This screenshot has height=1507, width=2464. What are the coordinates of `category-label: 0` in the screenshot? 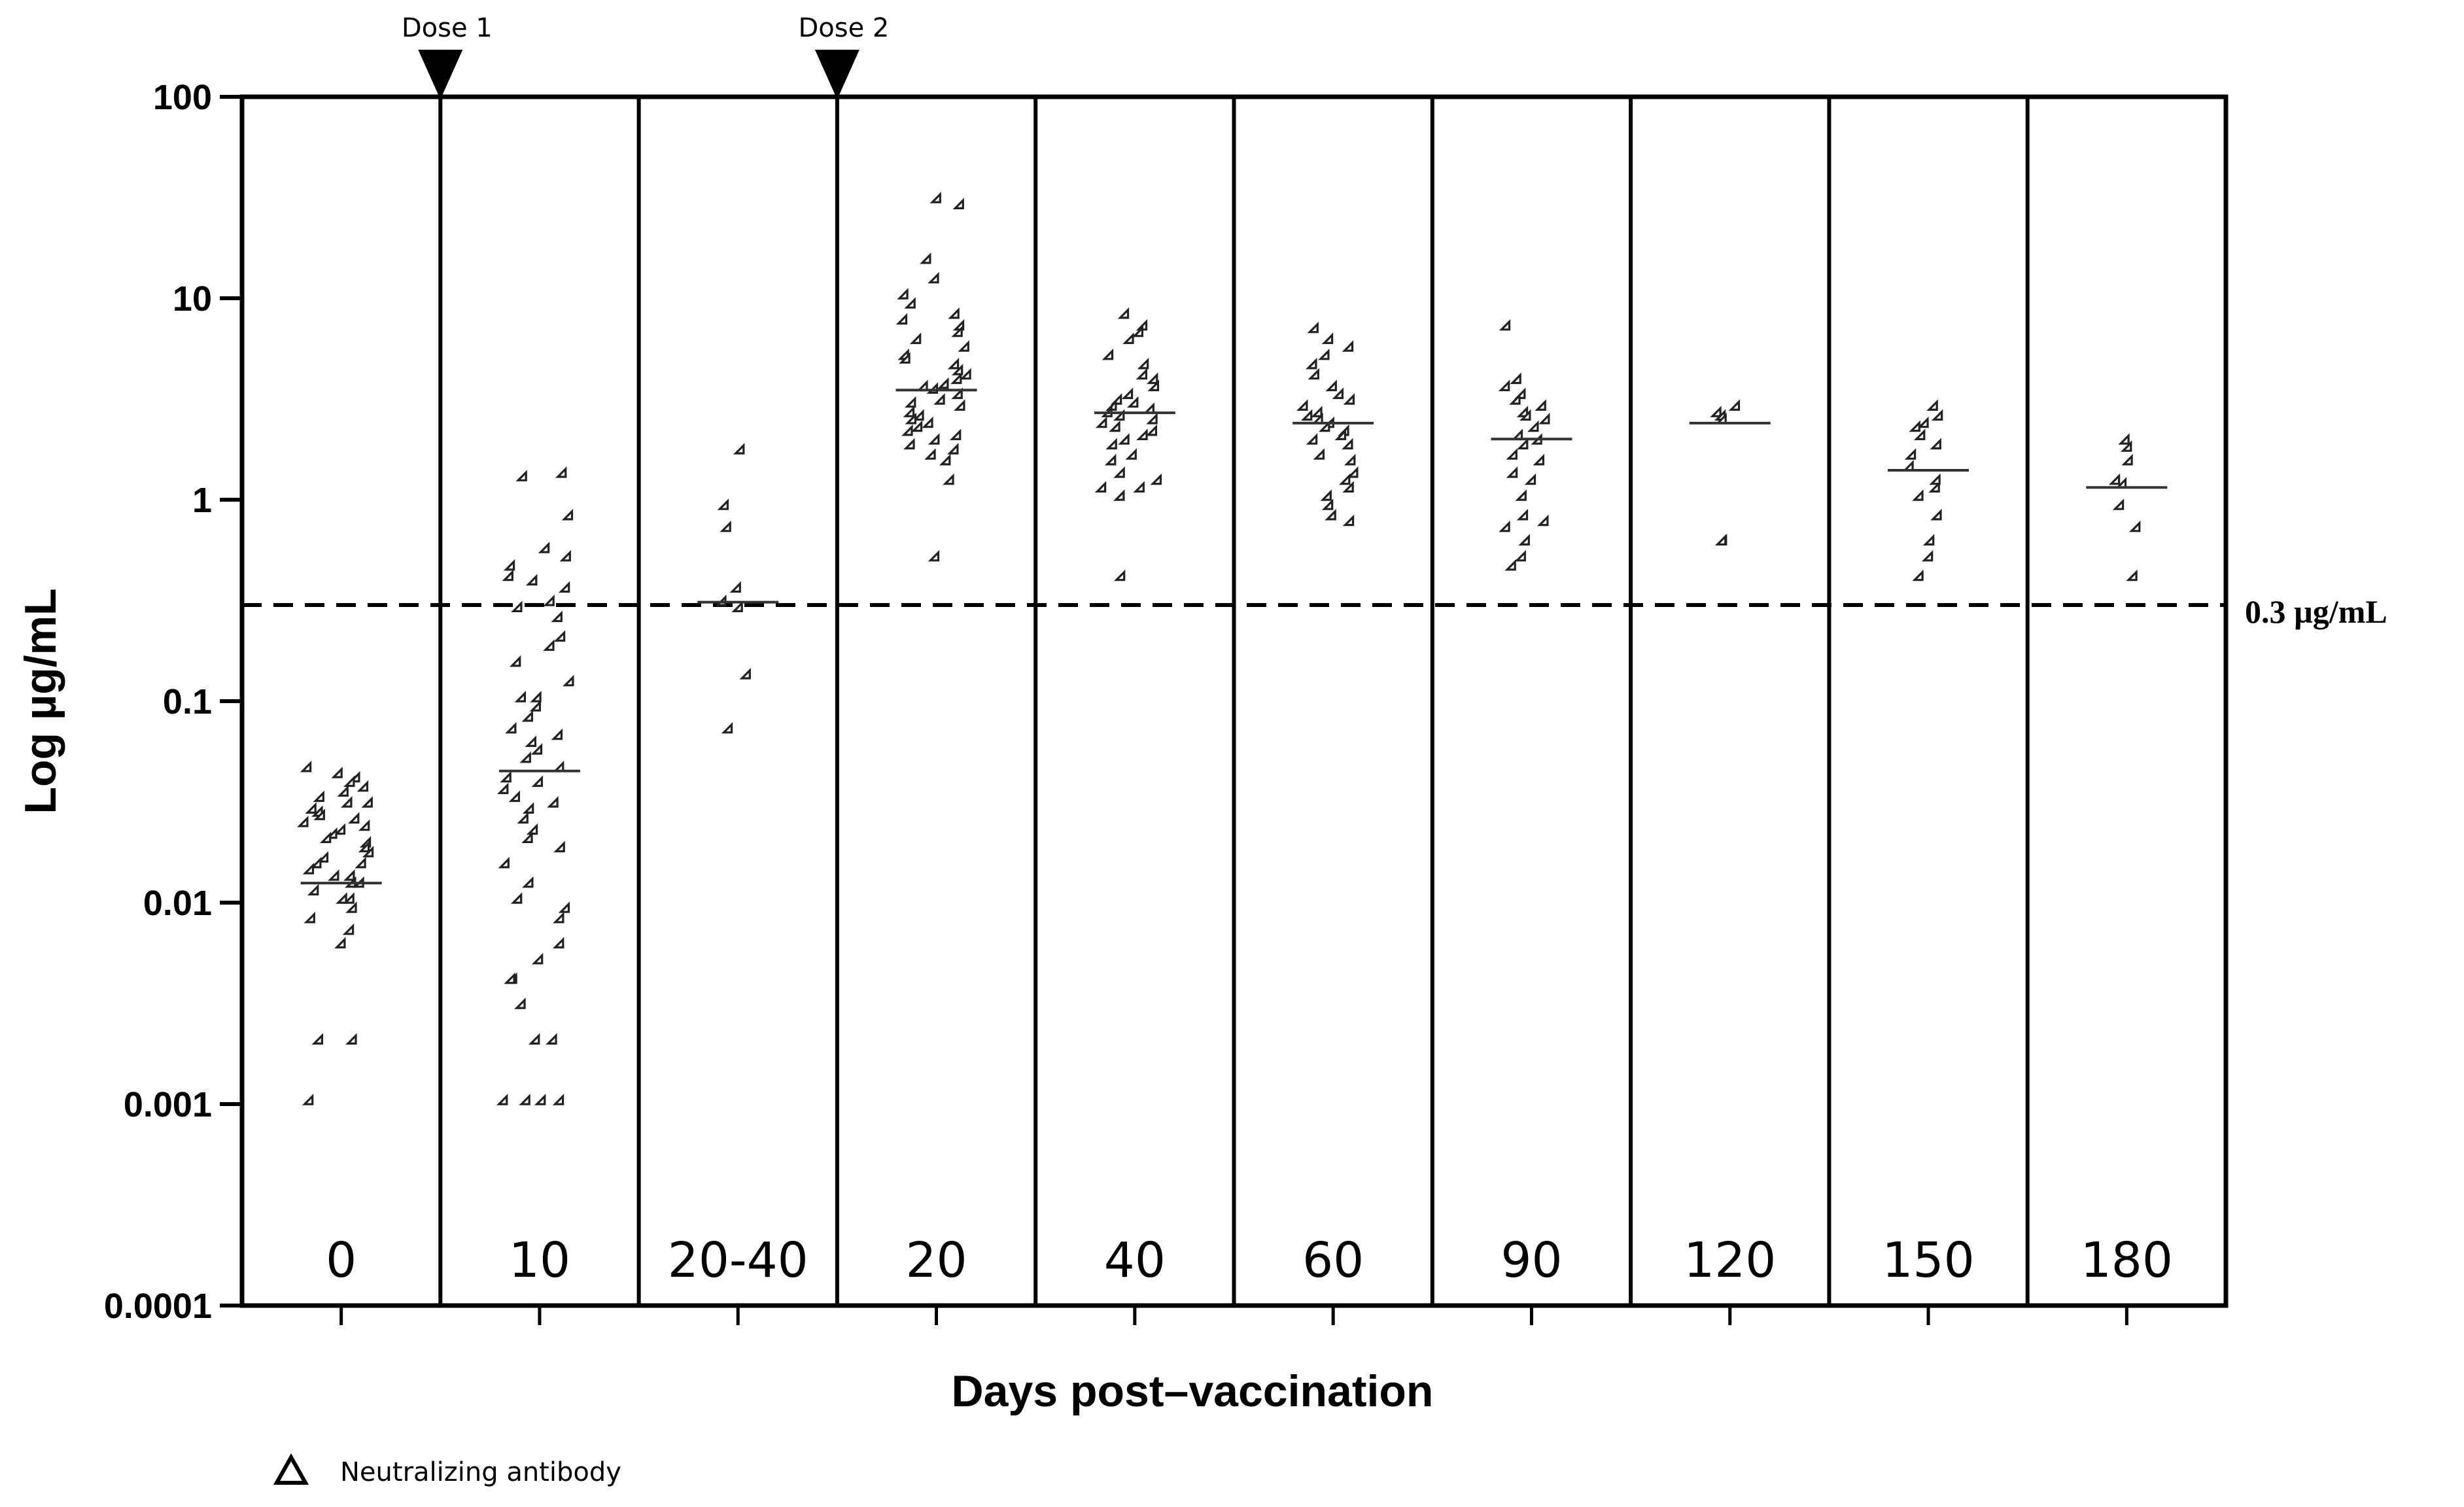 It's located at (341, 1260).